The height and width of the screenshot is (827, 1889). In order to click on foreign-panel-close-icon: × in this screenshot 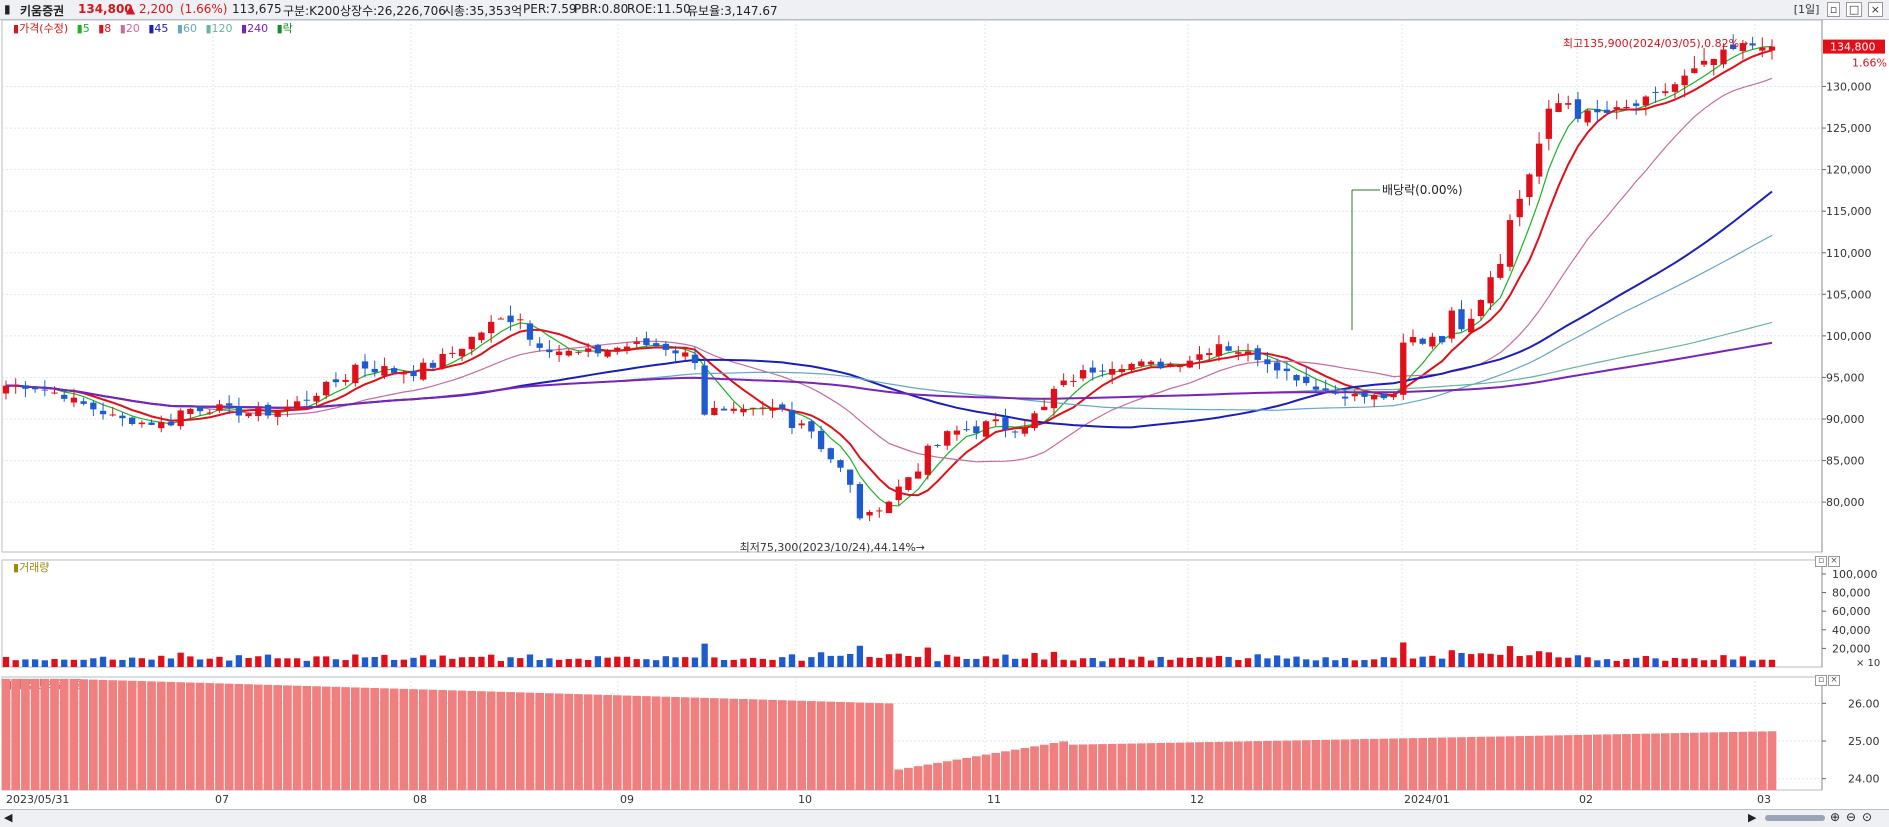, I will do `click(1834, 680)`.